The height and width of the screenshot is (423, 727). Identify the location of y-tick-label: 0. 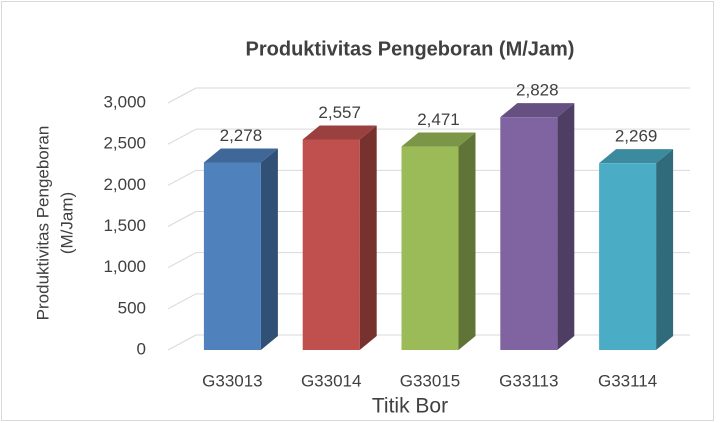
(141, 348).